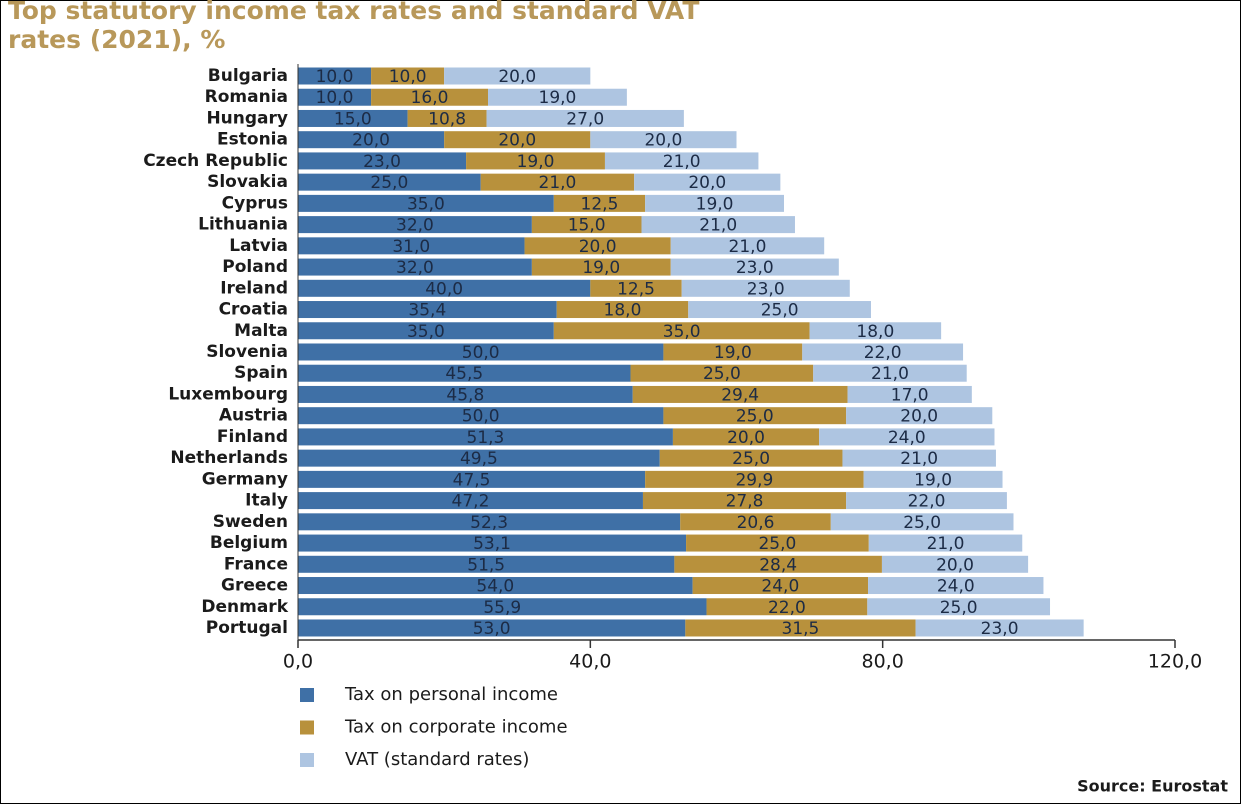 The image size is (1241, 804). What do you see at coordinates (754, 480) in the screenshot?
I see `value-label: 29,9` at bounding box center [754, 480].